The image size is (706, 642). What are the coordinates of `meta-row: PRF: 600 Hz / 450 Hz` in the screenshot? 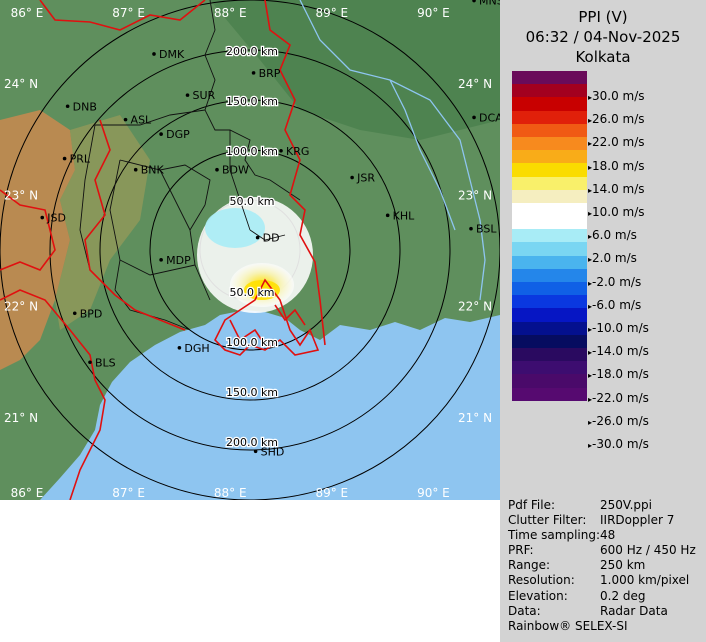 It's located at (602, 550).